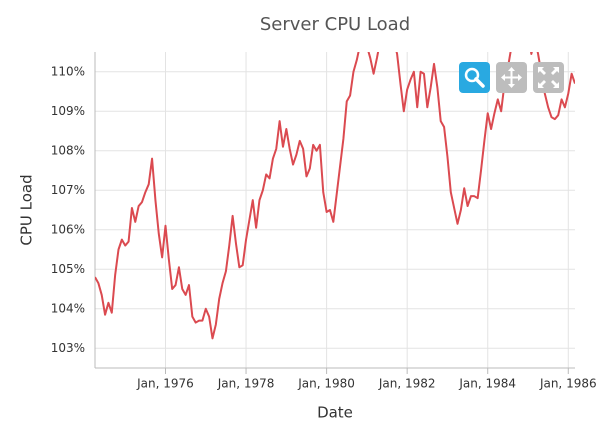  Describe the element at coordinates (548, 77) in the screenshot. I see `reset-button` at that location.